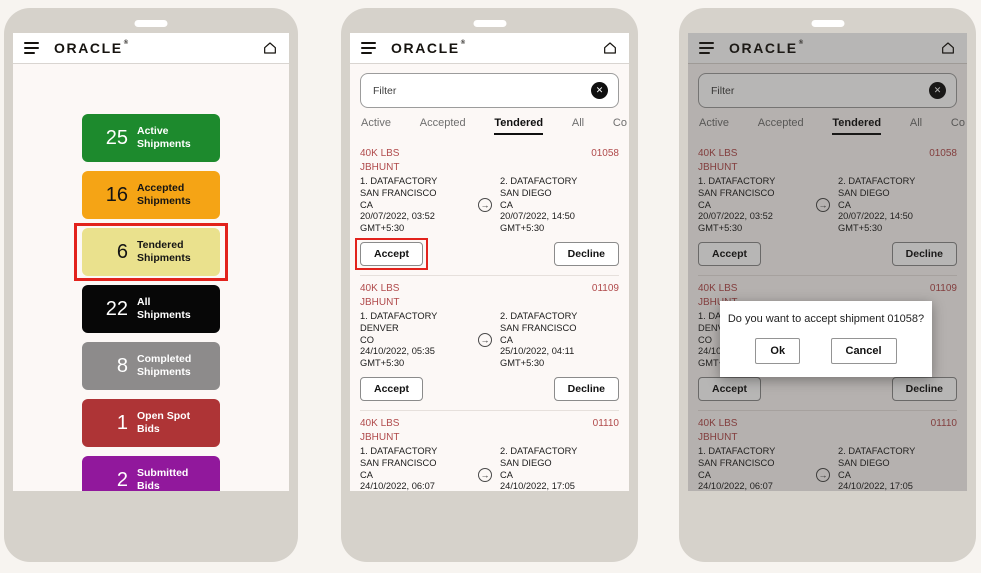 This screenshot has height=573, width=981. Describe the element at coordinates (605, 153) in the screenshot. I see `shipment-id: 01058` at that location.